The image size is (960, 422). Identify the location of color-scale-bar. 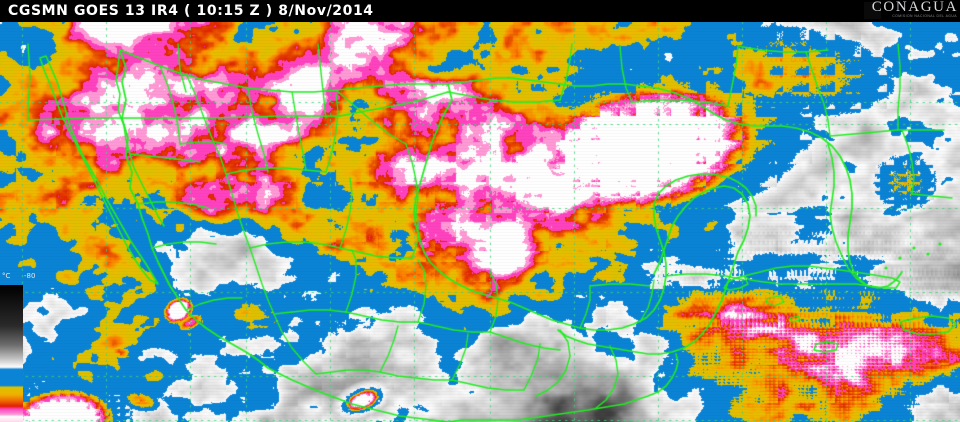
(11, 353).